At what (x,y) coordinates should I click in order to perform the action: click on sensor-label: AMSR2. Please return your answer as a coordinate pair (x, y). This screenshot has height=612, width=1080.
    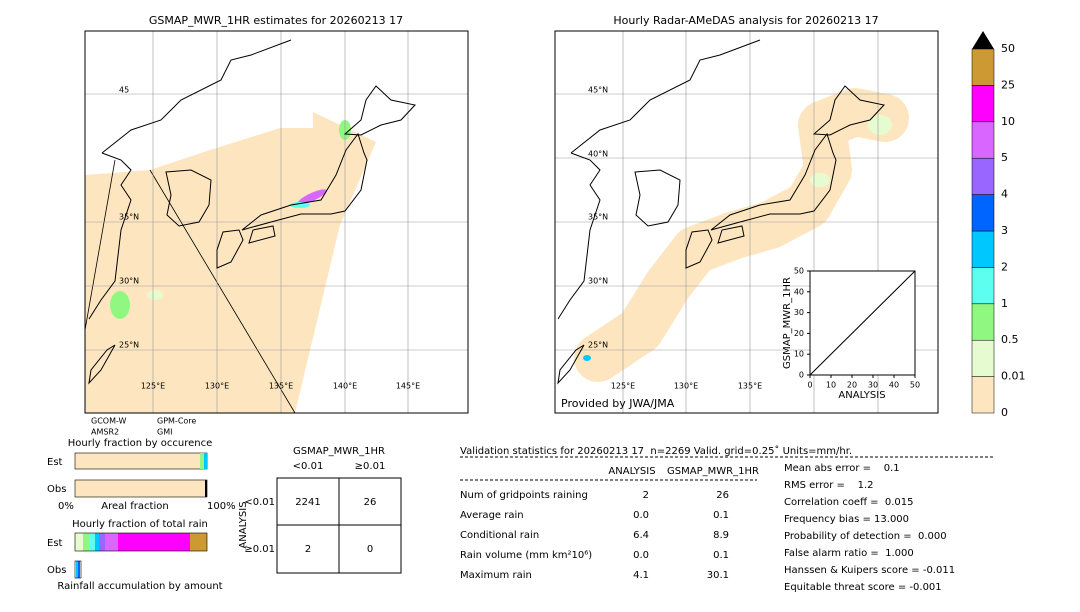
    Looking at the image, I should click on (105, 432).